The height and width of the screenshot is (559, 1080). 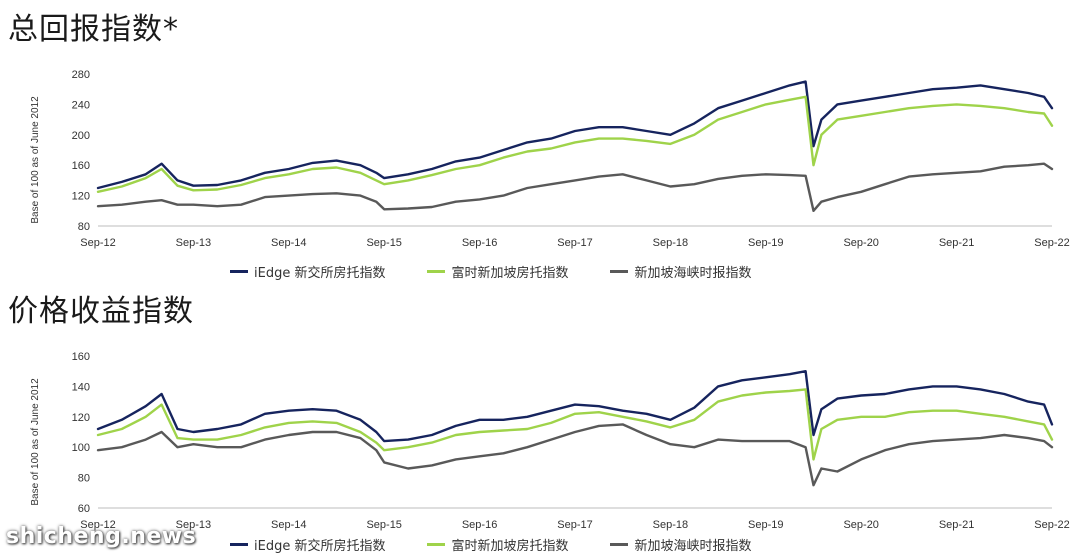 What do you see at coordinates (93, 29) in the screenshot?
I see `chart1-title: 总回报指数*` at bounding box center [93, 29].